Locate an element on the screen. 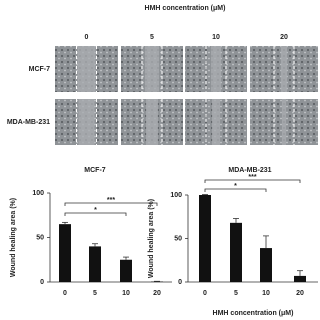 The width and height of the screenshot is (320, 320). column-label: 20 is located at coordinates (284, 37).